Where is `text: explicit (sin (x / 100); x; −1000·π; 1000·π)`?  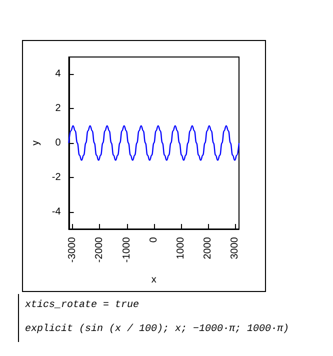
text: explicit (sin (x / 100); x; −1000·π; 1000·π) is located at coordinates (157, 329).